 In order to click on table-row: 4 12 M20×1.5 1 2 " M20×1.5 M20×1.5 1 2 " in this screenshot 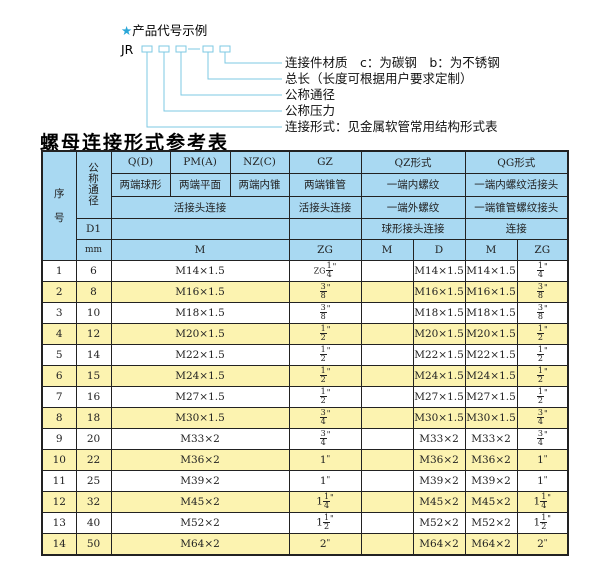, I will do `click(305, 333)`.